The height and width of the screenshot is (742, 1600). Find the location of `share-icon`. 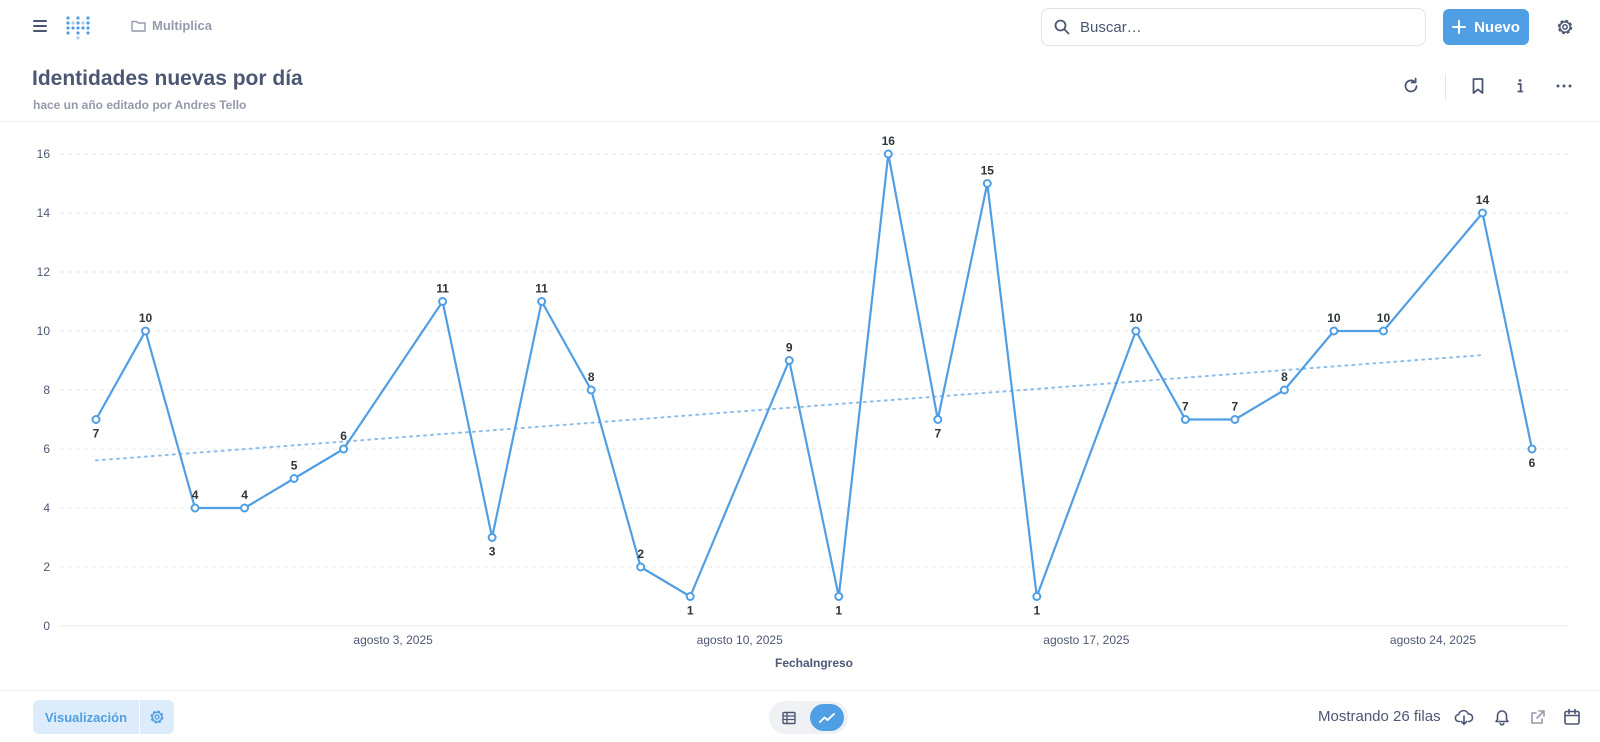

share-icon is located at coordinates (1538, 717).